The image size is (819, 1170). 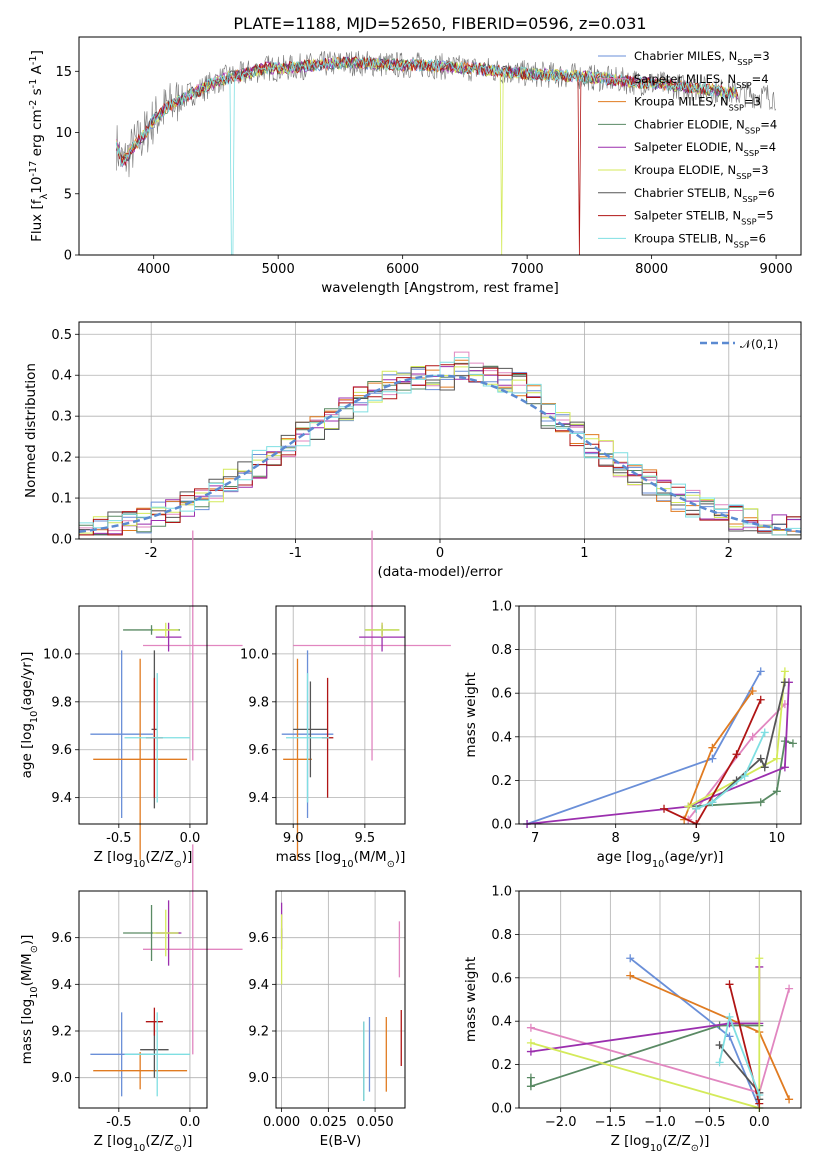 I want to click on legend-label: 𝒩(0,1), so click(x=759, y=344).